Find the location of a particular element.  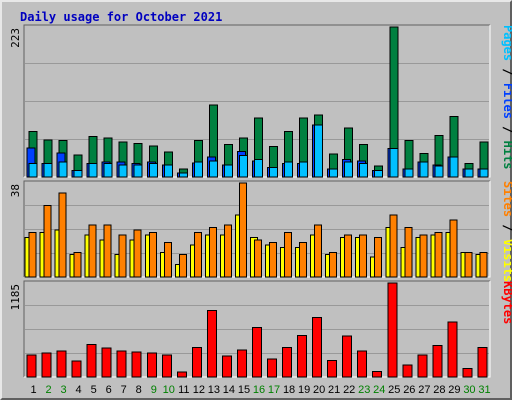

visits-ymax-label: 38 is located at coordinates (15, 190).